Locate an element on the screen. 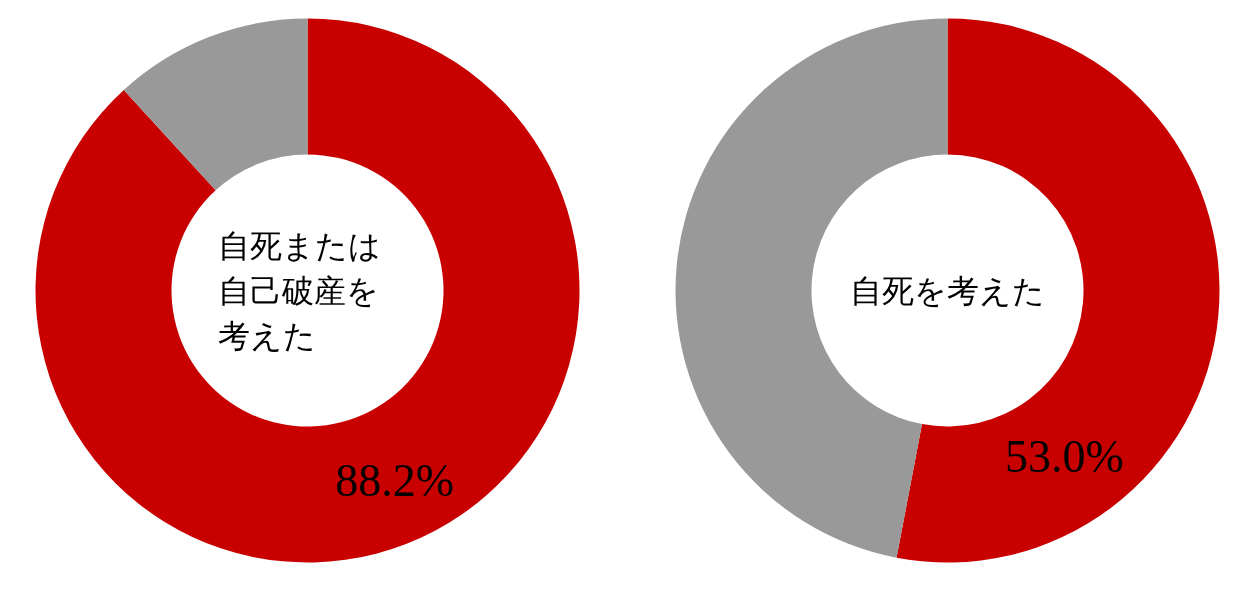 The height and width of the screenshot is (599, 1249). text: 自死または自己破産を考えた is located at coordinates (299, 290).